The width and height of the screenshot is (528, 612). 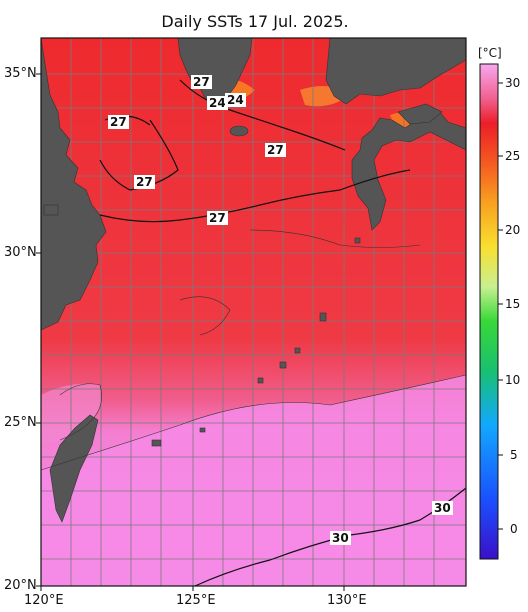 What do you see at coordinates (489, 311) in the screenshot?
I see `colorbar` at bounding box center [489, 311].